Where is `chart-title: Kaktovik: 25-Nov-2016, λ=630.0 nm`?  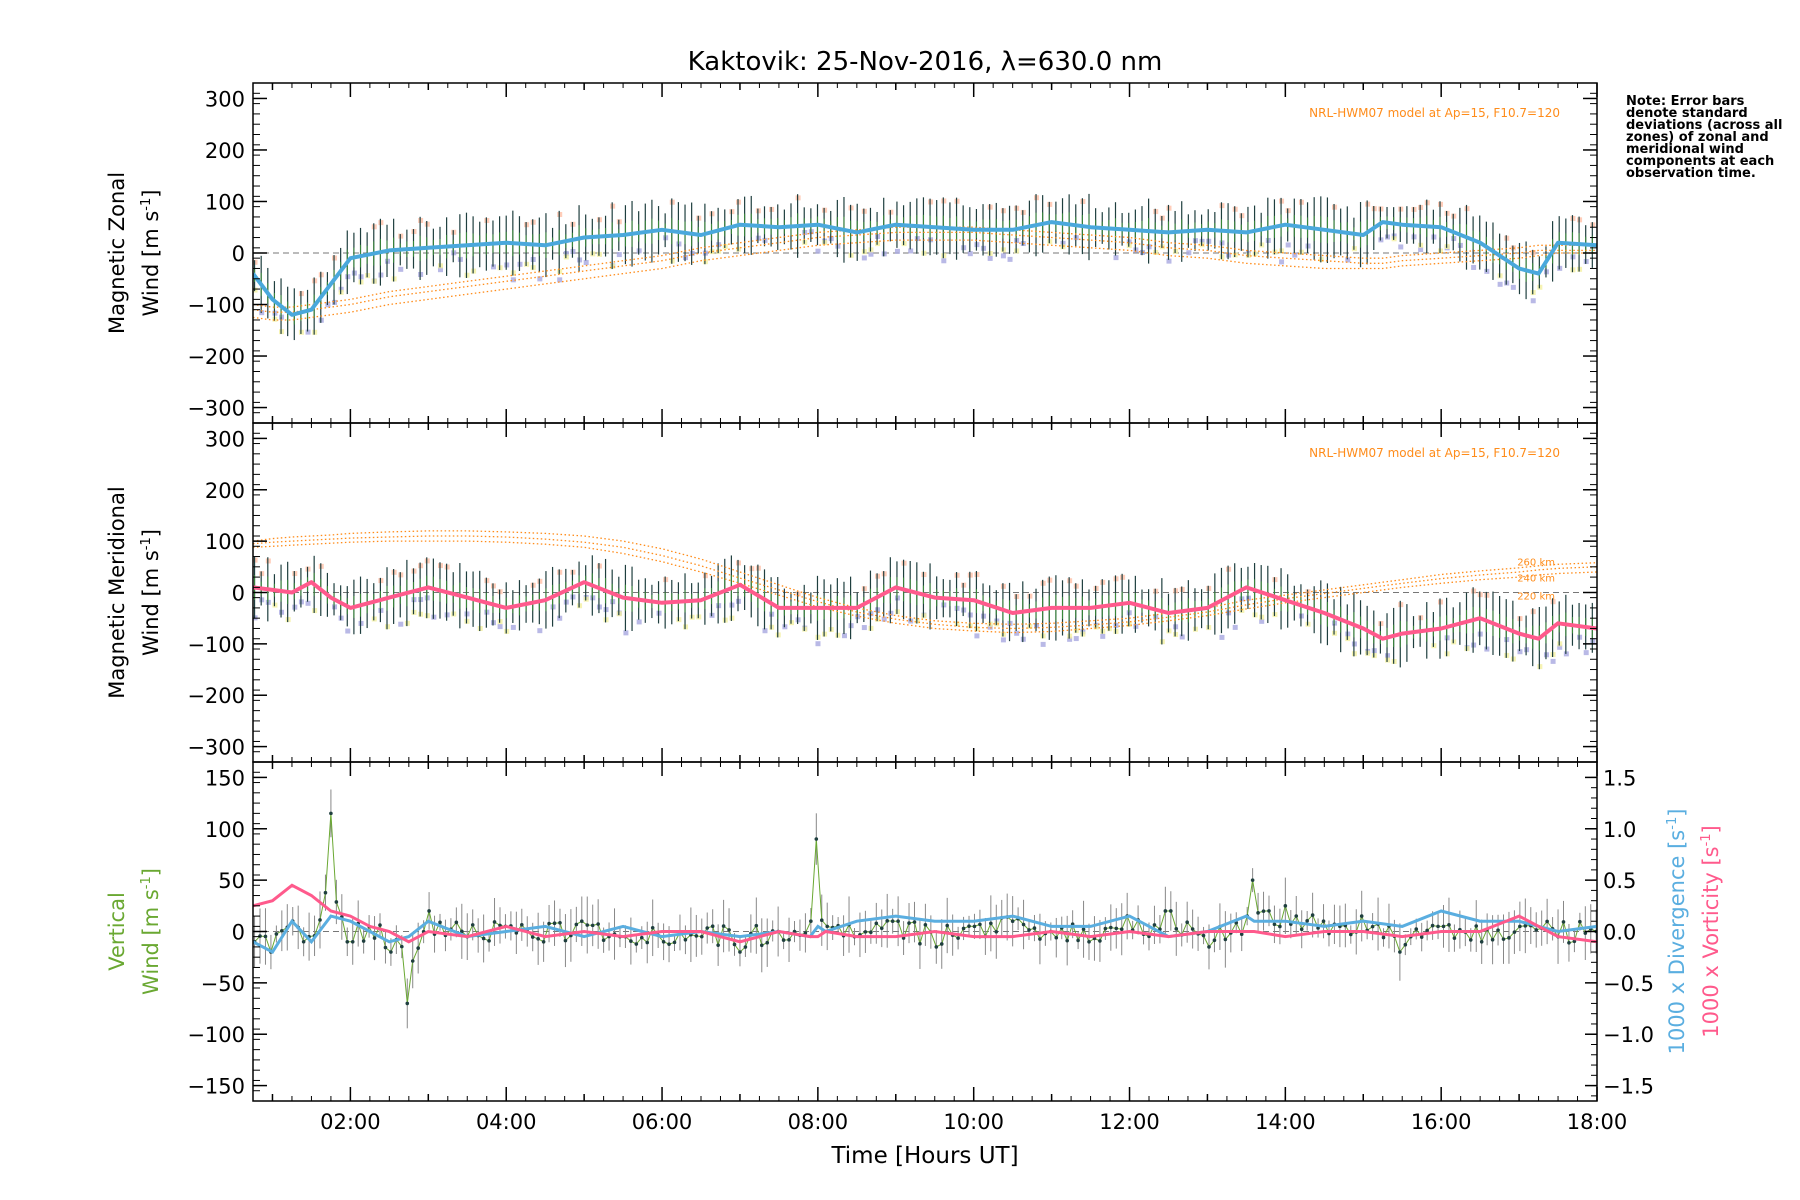
chart-title: Kaktovik: 25-Nov-2016, λ=630.0 nm is located at coordinates (925, 62).